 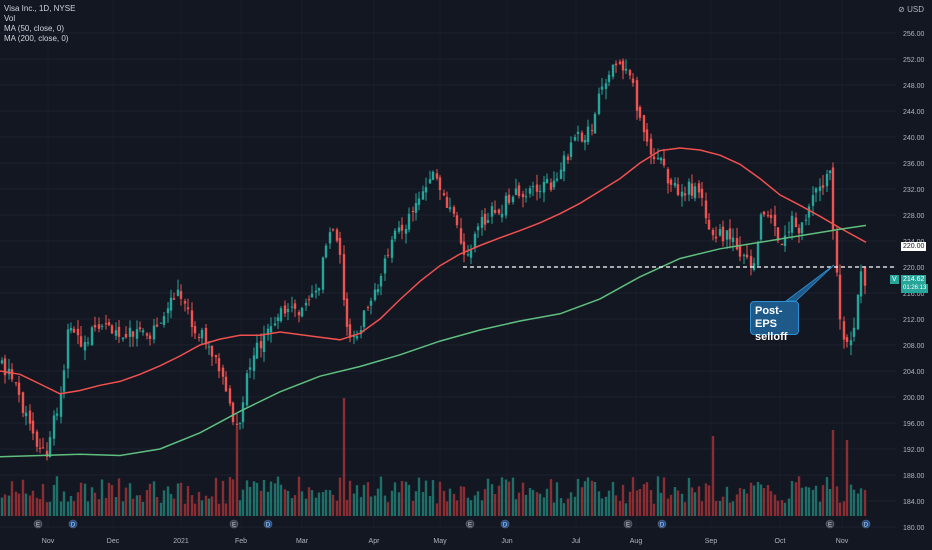 I want to click on time-tick-label: May, so click(x=440, y=541).